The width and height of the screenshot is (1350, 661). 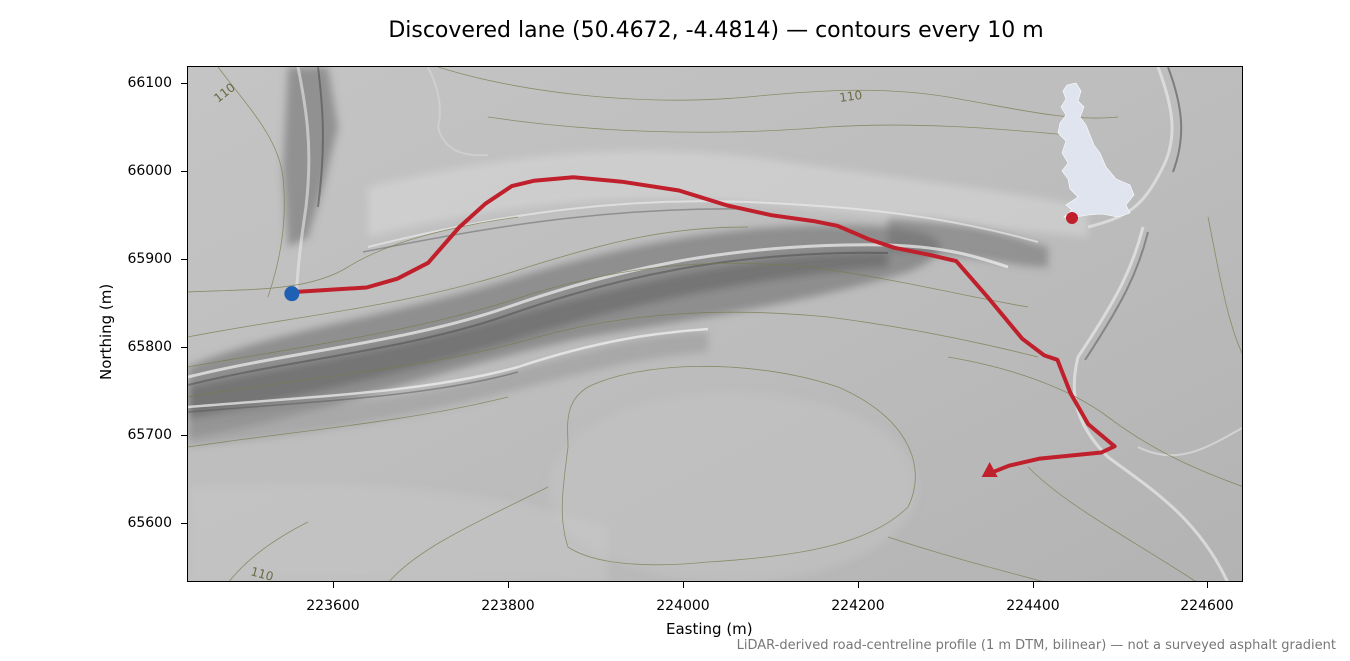 I want to click on x-axis-label: Easting (m), so click(x=709, y=629).